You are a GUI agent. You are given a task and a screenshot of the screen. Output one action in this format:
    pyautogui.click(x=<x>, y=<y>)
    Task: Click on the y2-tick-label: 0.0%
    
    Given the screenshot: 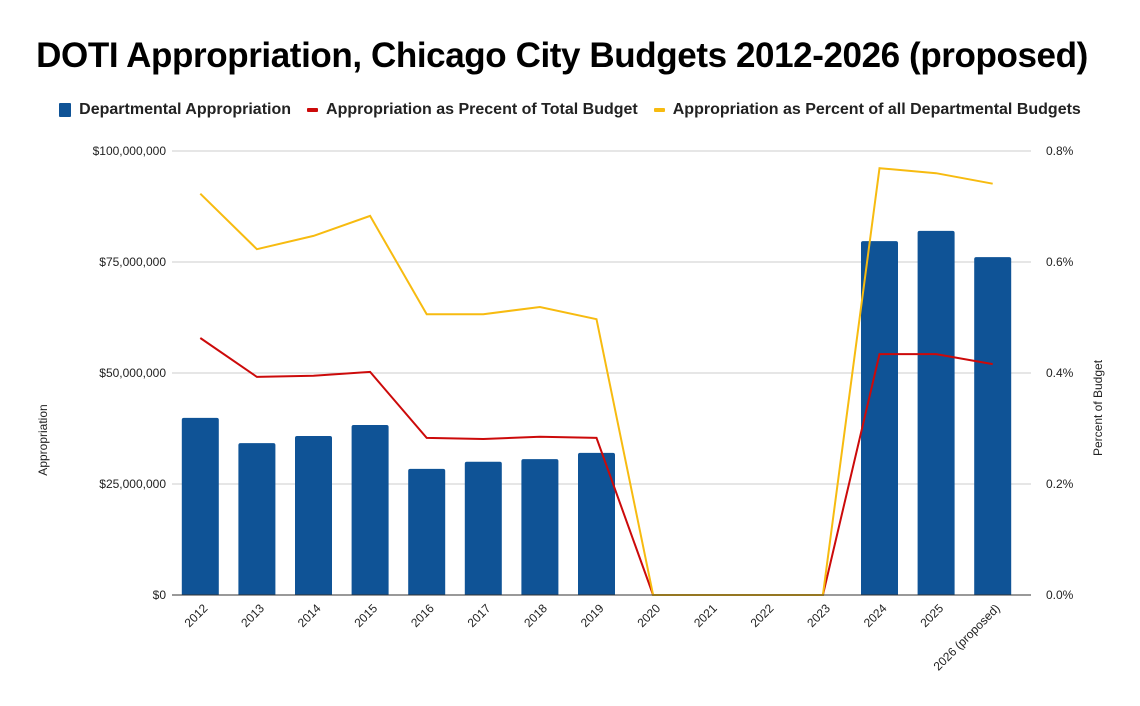 What is the action you would take?
    pyautogui.click(x=1060, y=595)
    